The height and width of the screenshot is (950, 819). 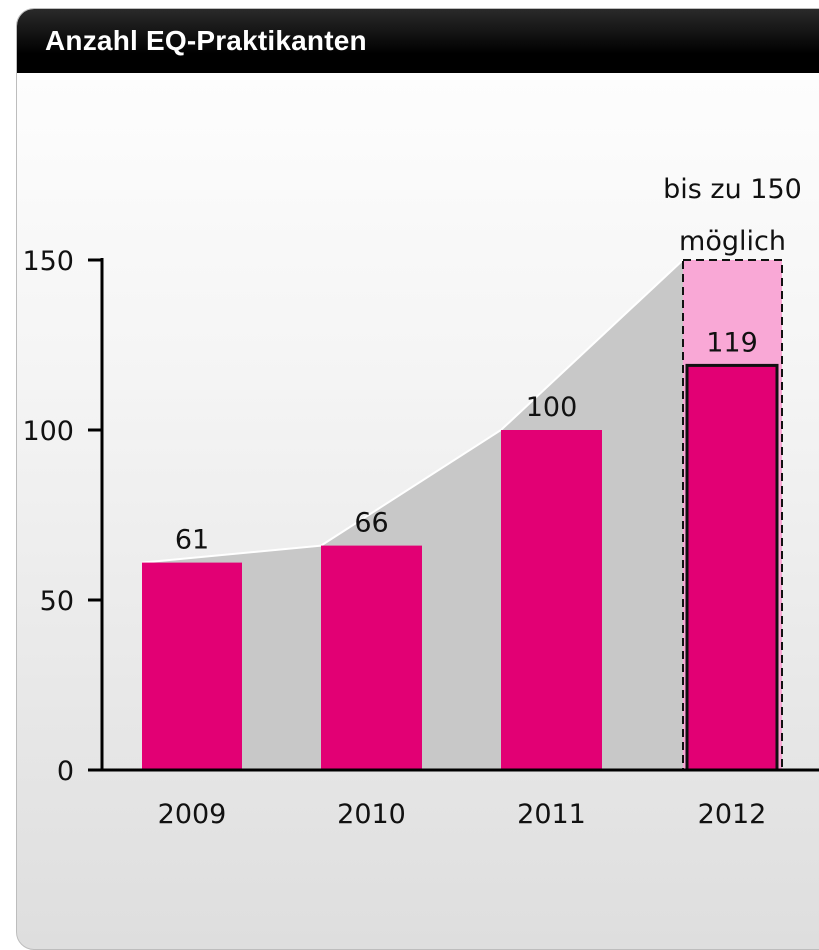 I want to click on chart-title: Anzahl EQ-Praktikanten, so click(x=206, y=40).